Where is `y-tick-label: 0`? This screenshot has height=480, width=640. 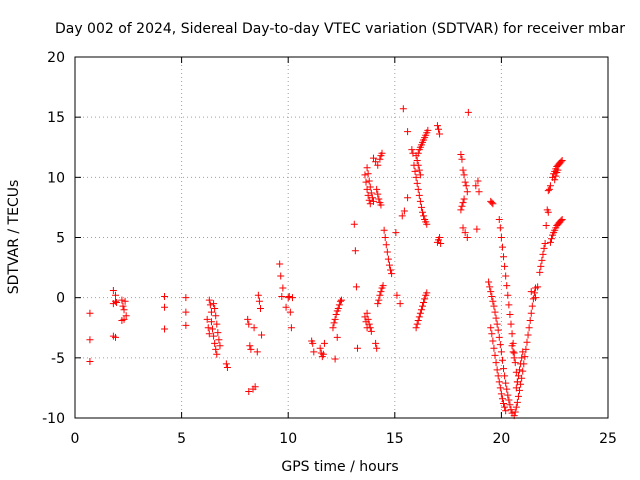 y-tick-label: 0 is located at coordinates (60, 299).